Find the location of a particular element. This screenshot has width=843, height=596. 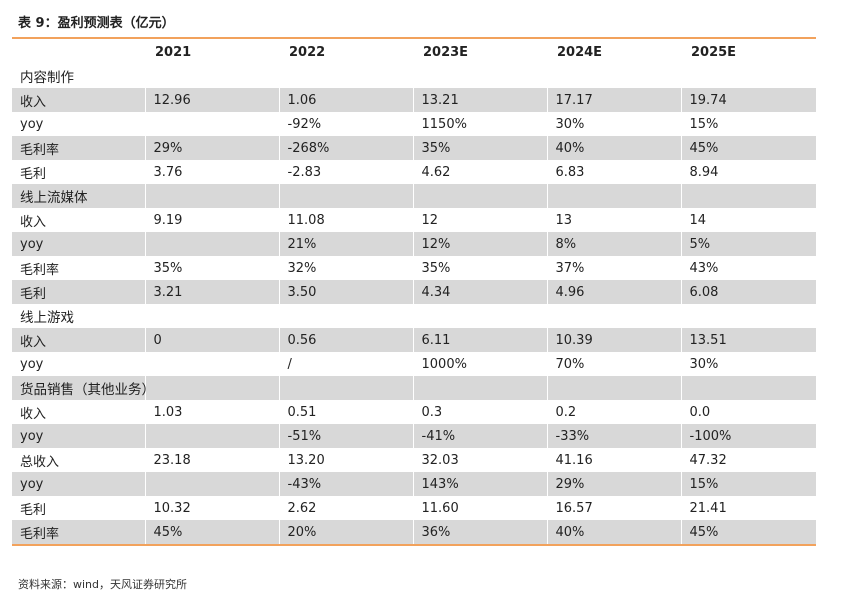

table-cell: 0 is located at coordinates (211, 340).